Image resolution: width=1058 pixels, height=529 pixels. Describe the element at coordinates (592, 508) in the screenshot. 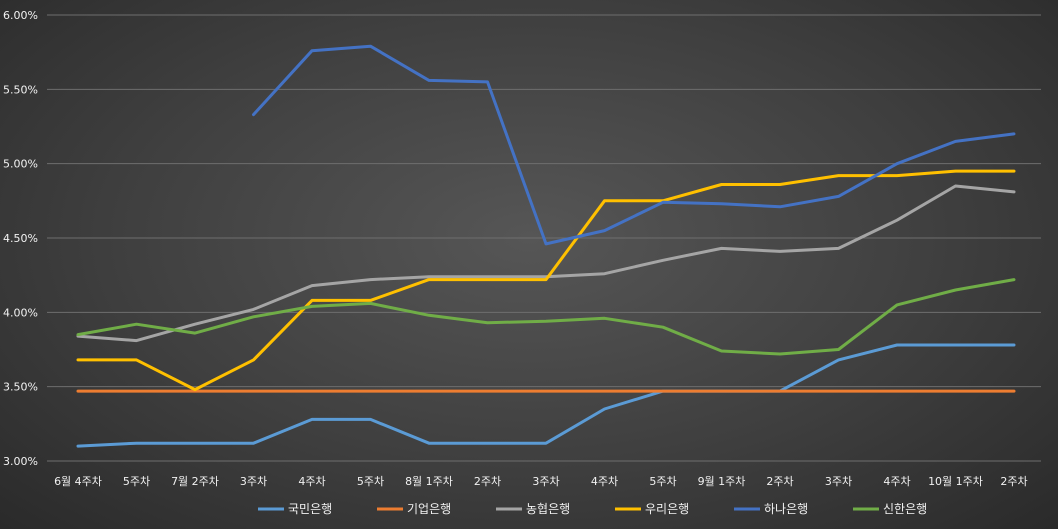

I see `legend: 국민은행 기업은행 농협은행 우리은행 하나은행 신한은행` at that location.